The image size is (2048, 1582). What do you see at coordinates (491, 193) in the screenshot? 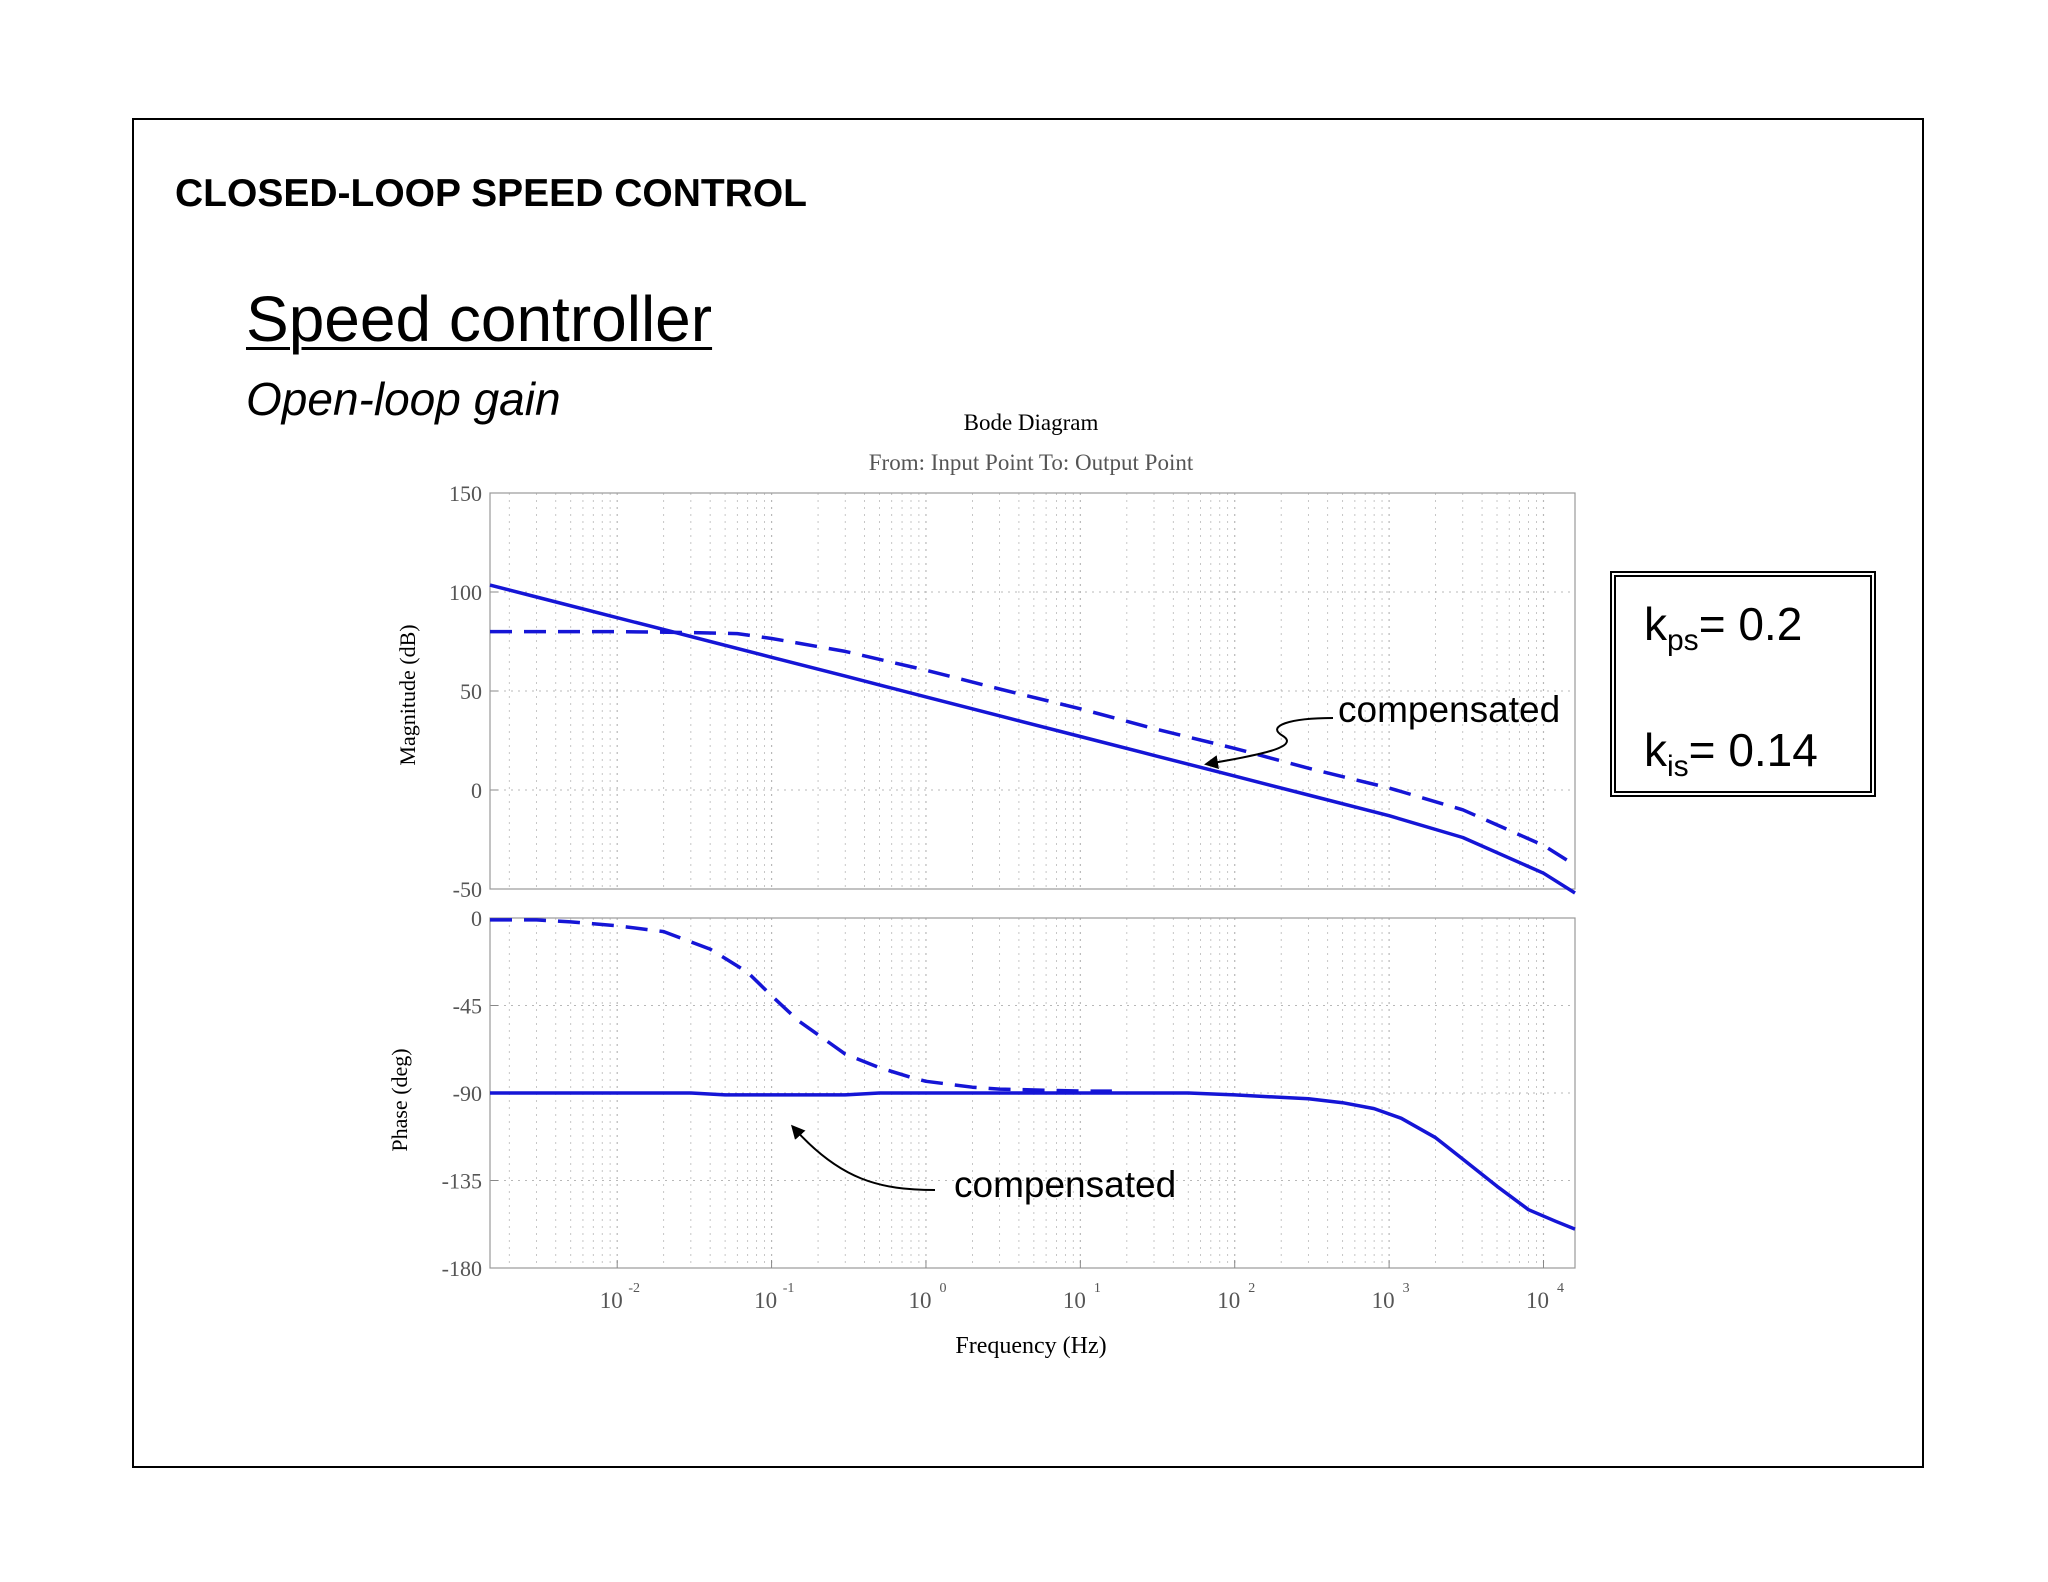
I see `section-title: CLOSED-LOOP SPEED CONTROL` at bounding box center [491, 193].